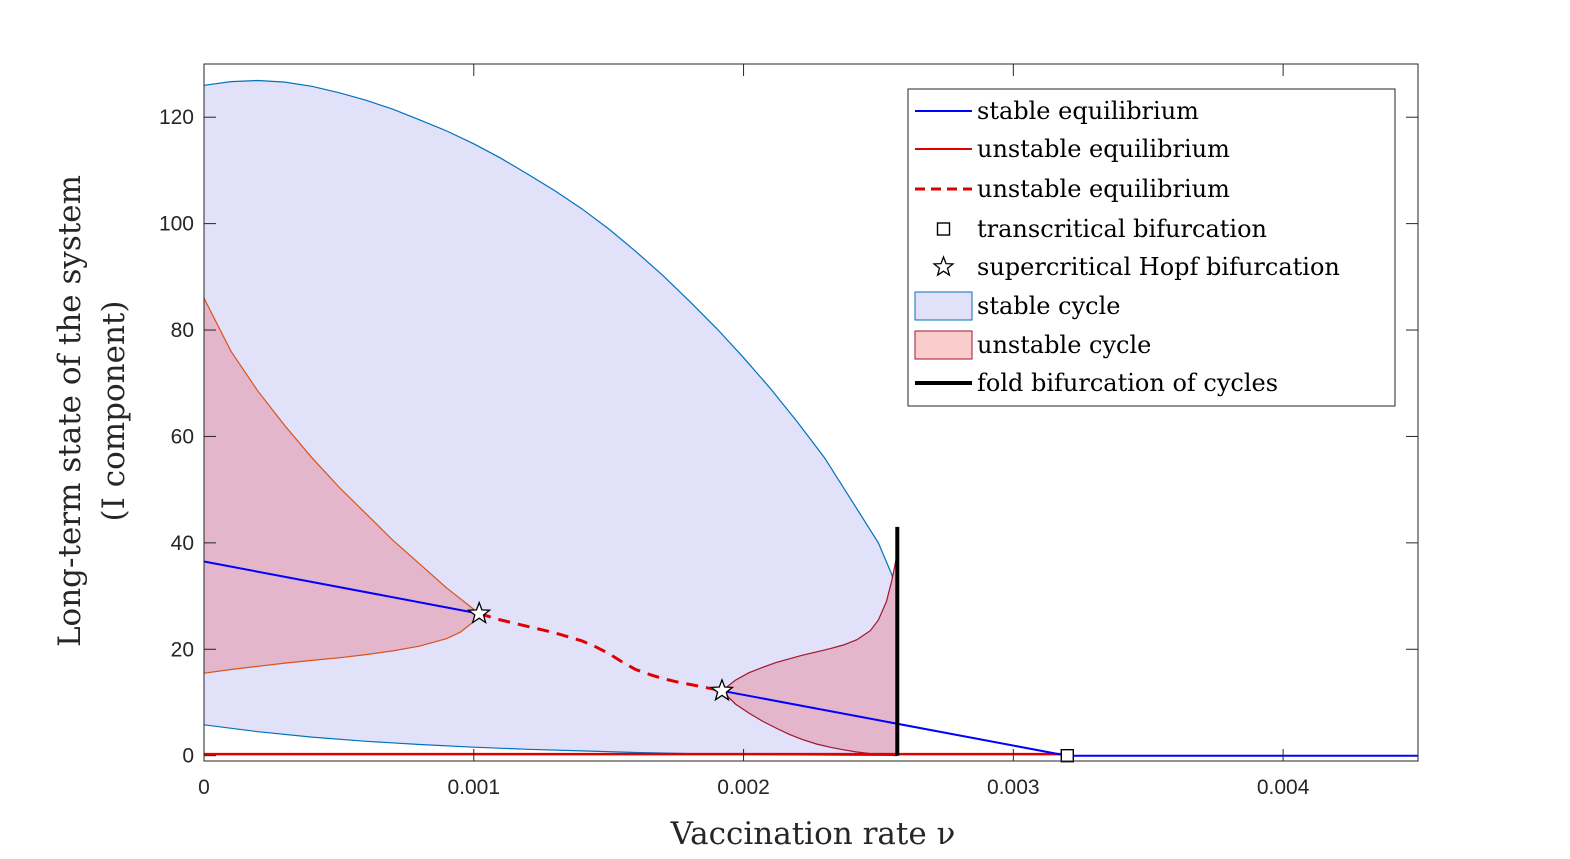 The image size is (1570, 859). I want to click on legend-label: supercritical Hopf bifurcation, so click(1158, 267).